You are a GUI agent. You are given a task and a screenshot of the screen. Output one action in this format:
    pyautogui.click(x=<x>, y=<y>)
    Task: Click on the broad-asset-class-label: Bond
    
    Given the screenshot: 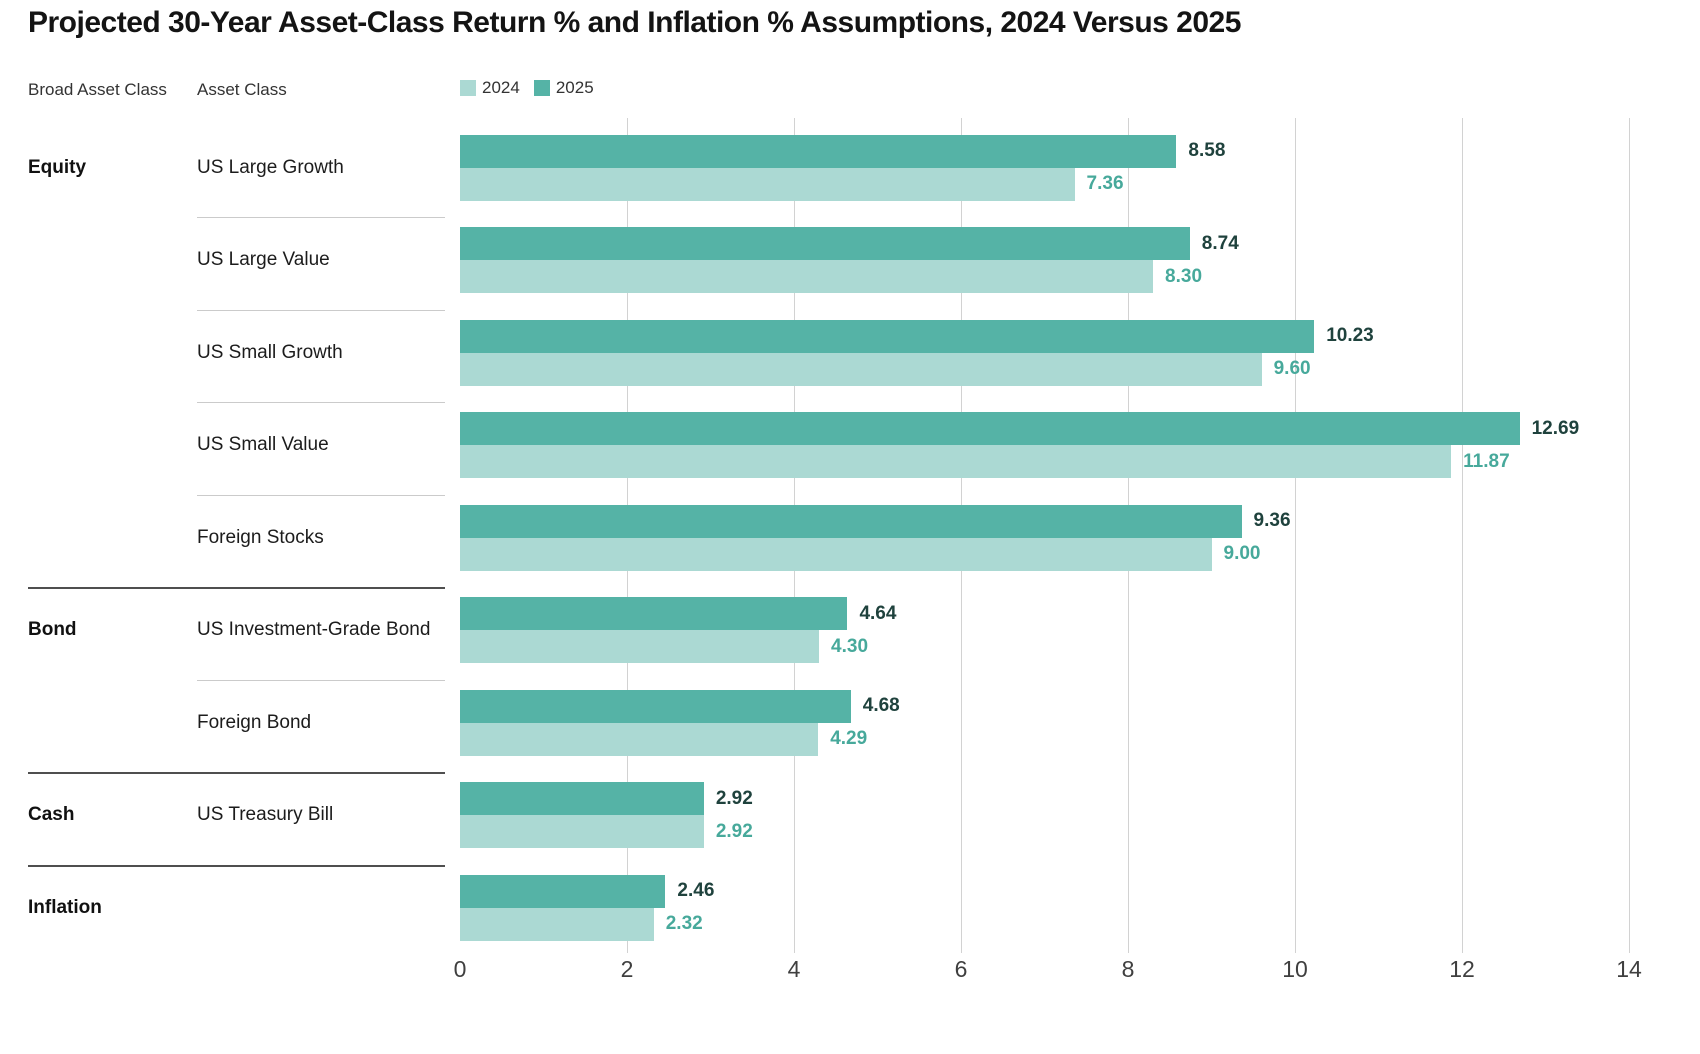 What is the action you would take?
    pyautogui.click(x=52, y=629)
    